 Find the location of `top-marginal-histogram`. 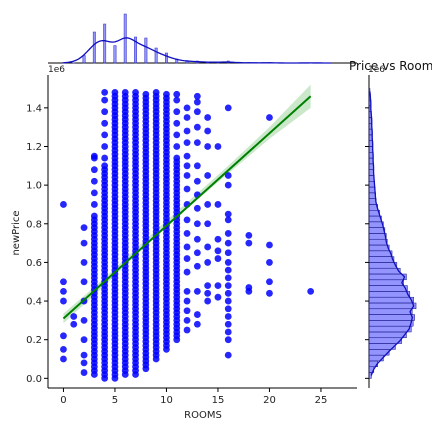

top-marginal-histogram is located at coordinates (202, 38).